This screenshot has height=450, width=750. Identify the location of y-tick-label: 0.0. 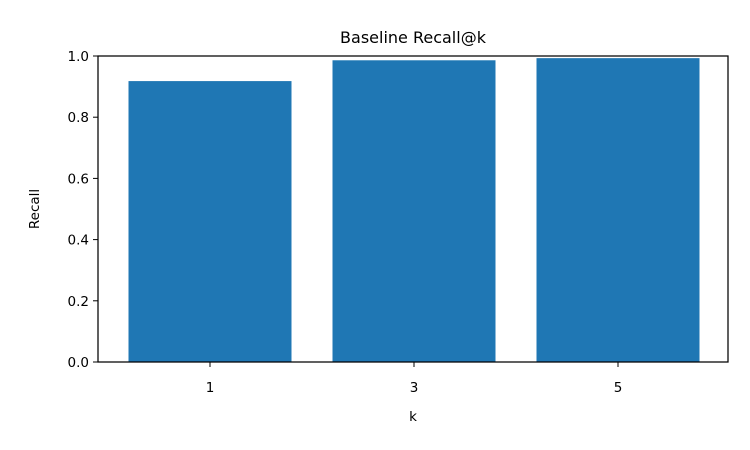
(78, 363).